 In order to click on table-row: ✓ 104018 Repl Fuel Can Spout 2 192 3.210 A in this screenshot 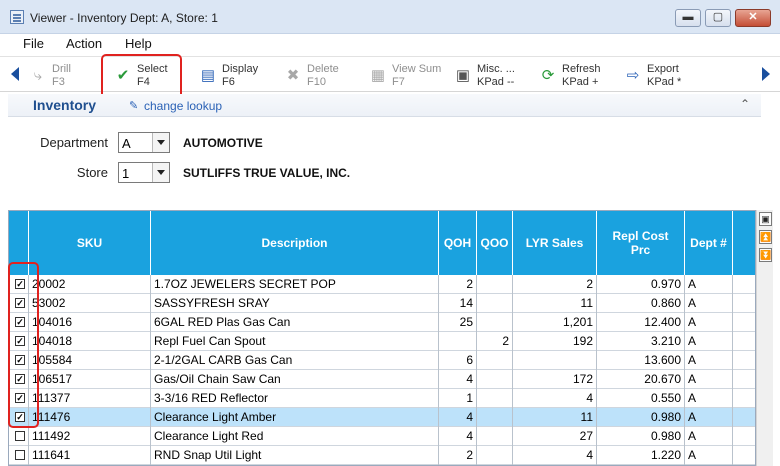, I will do `click(382, 341)`.